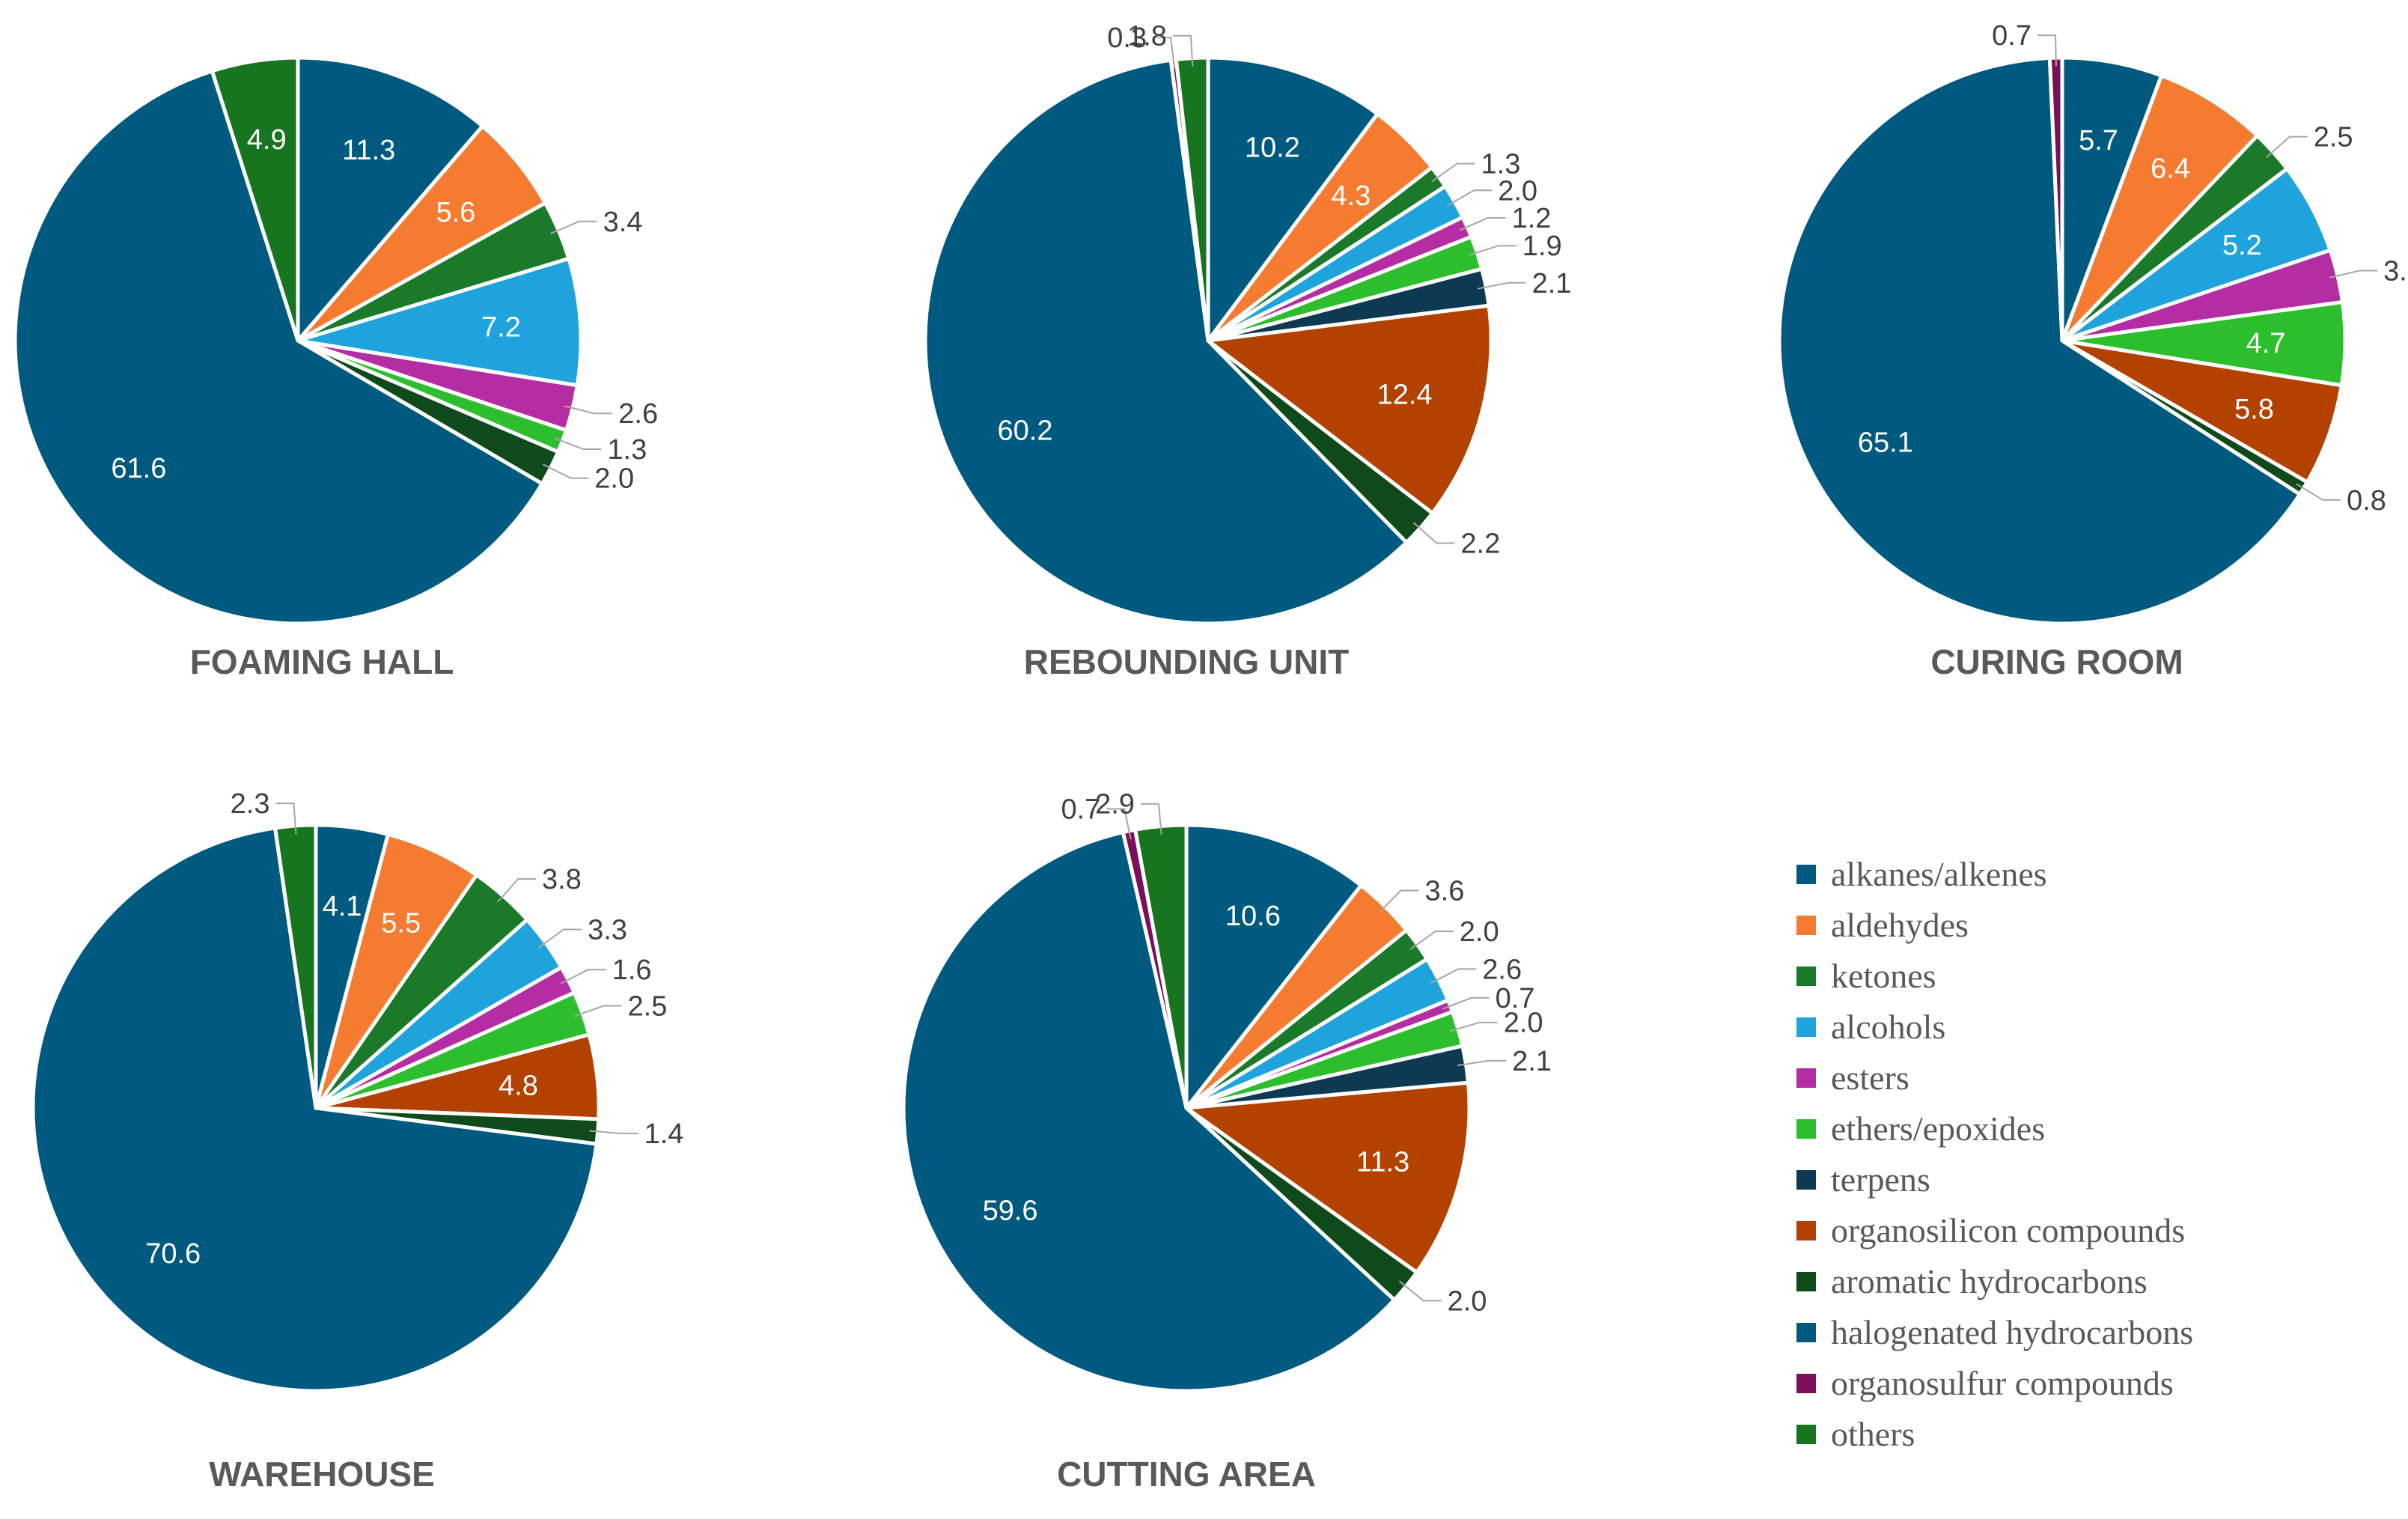  I want to click on data-label: 1.6, so click(632, 971).